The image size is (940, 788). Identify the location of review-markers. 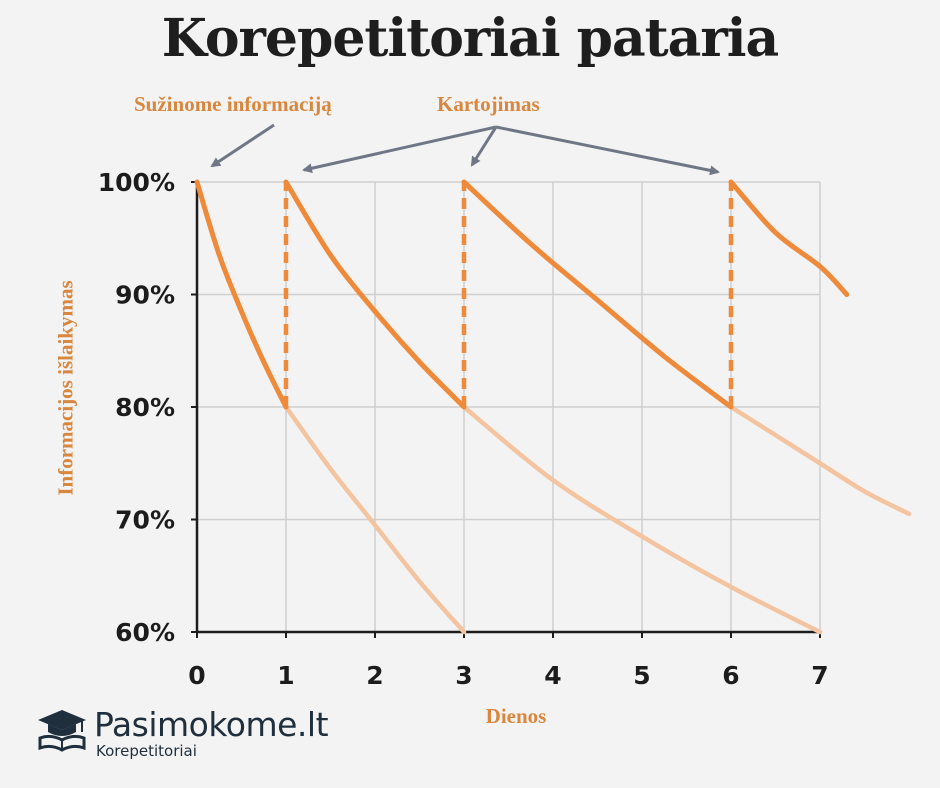
(508, 294).